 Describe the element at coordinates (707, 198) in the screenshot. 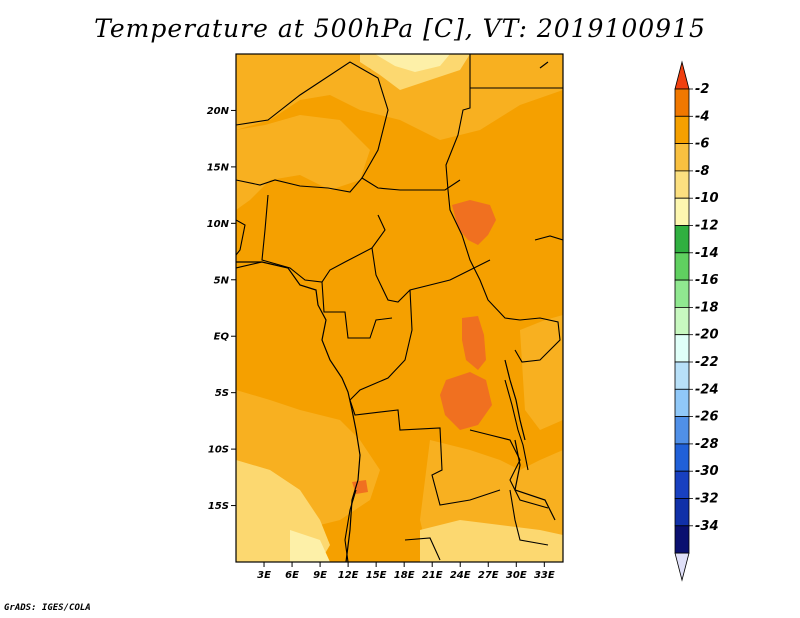

I see `colorbar-label: -10` at that location.